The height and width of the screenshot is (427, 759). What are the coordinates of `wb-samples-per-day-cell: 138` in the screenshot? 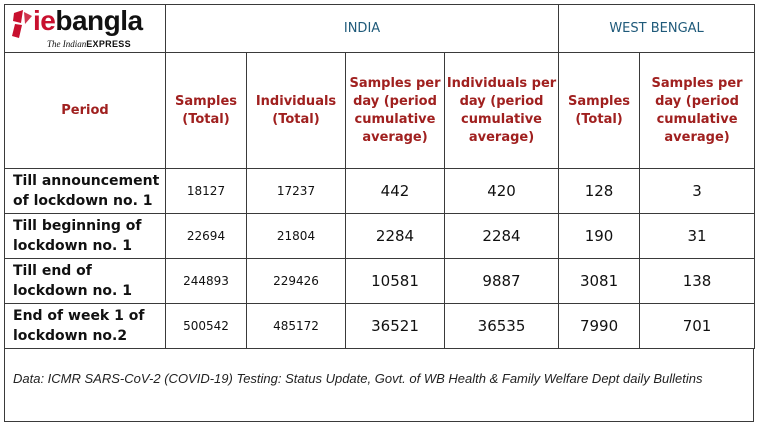 It's located at (697, 281).